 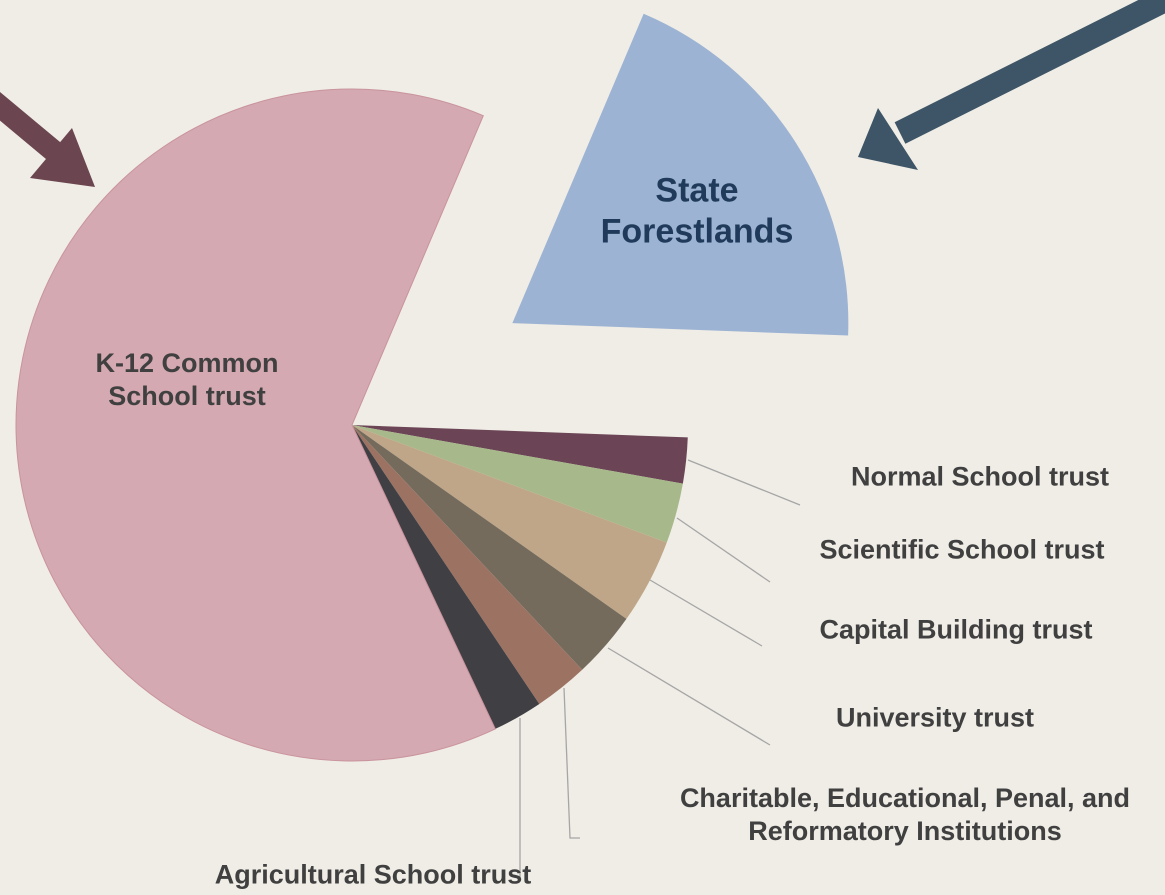 I want to click on leader-lines, so click(x=660, y=669).